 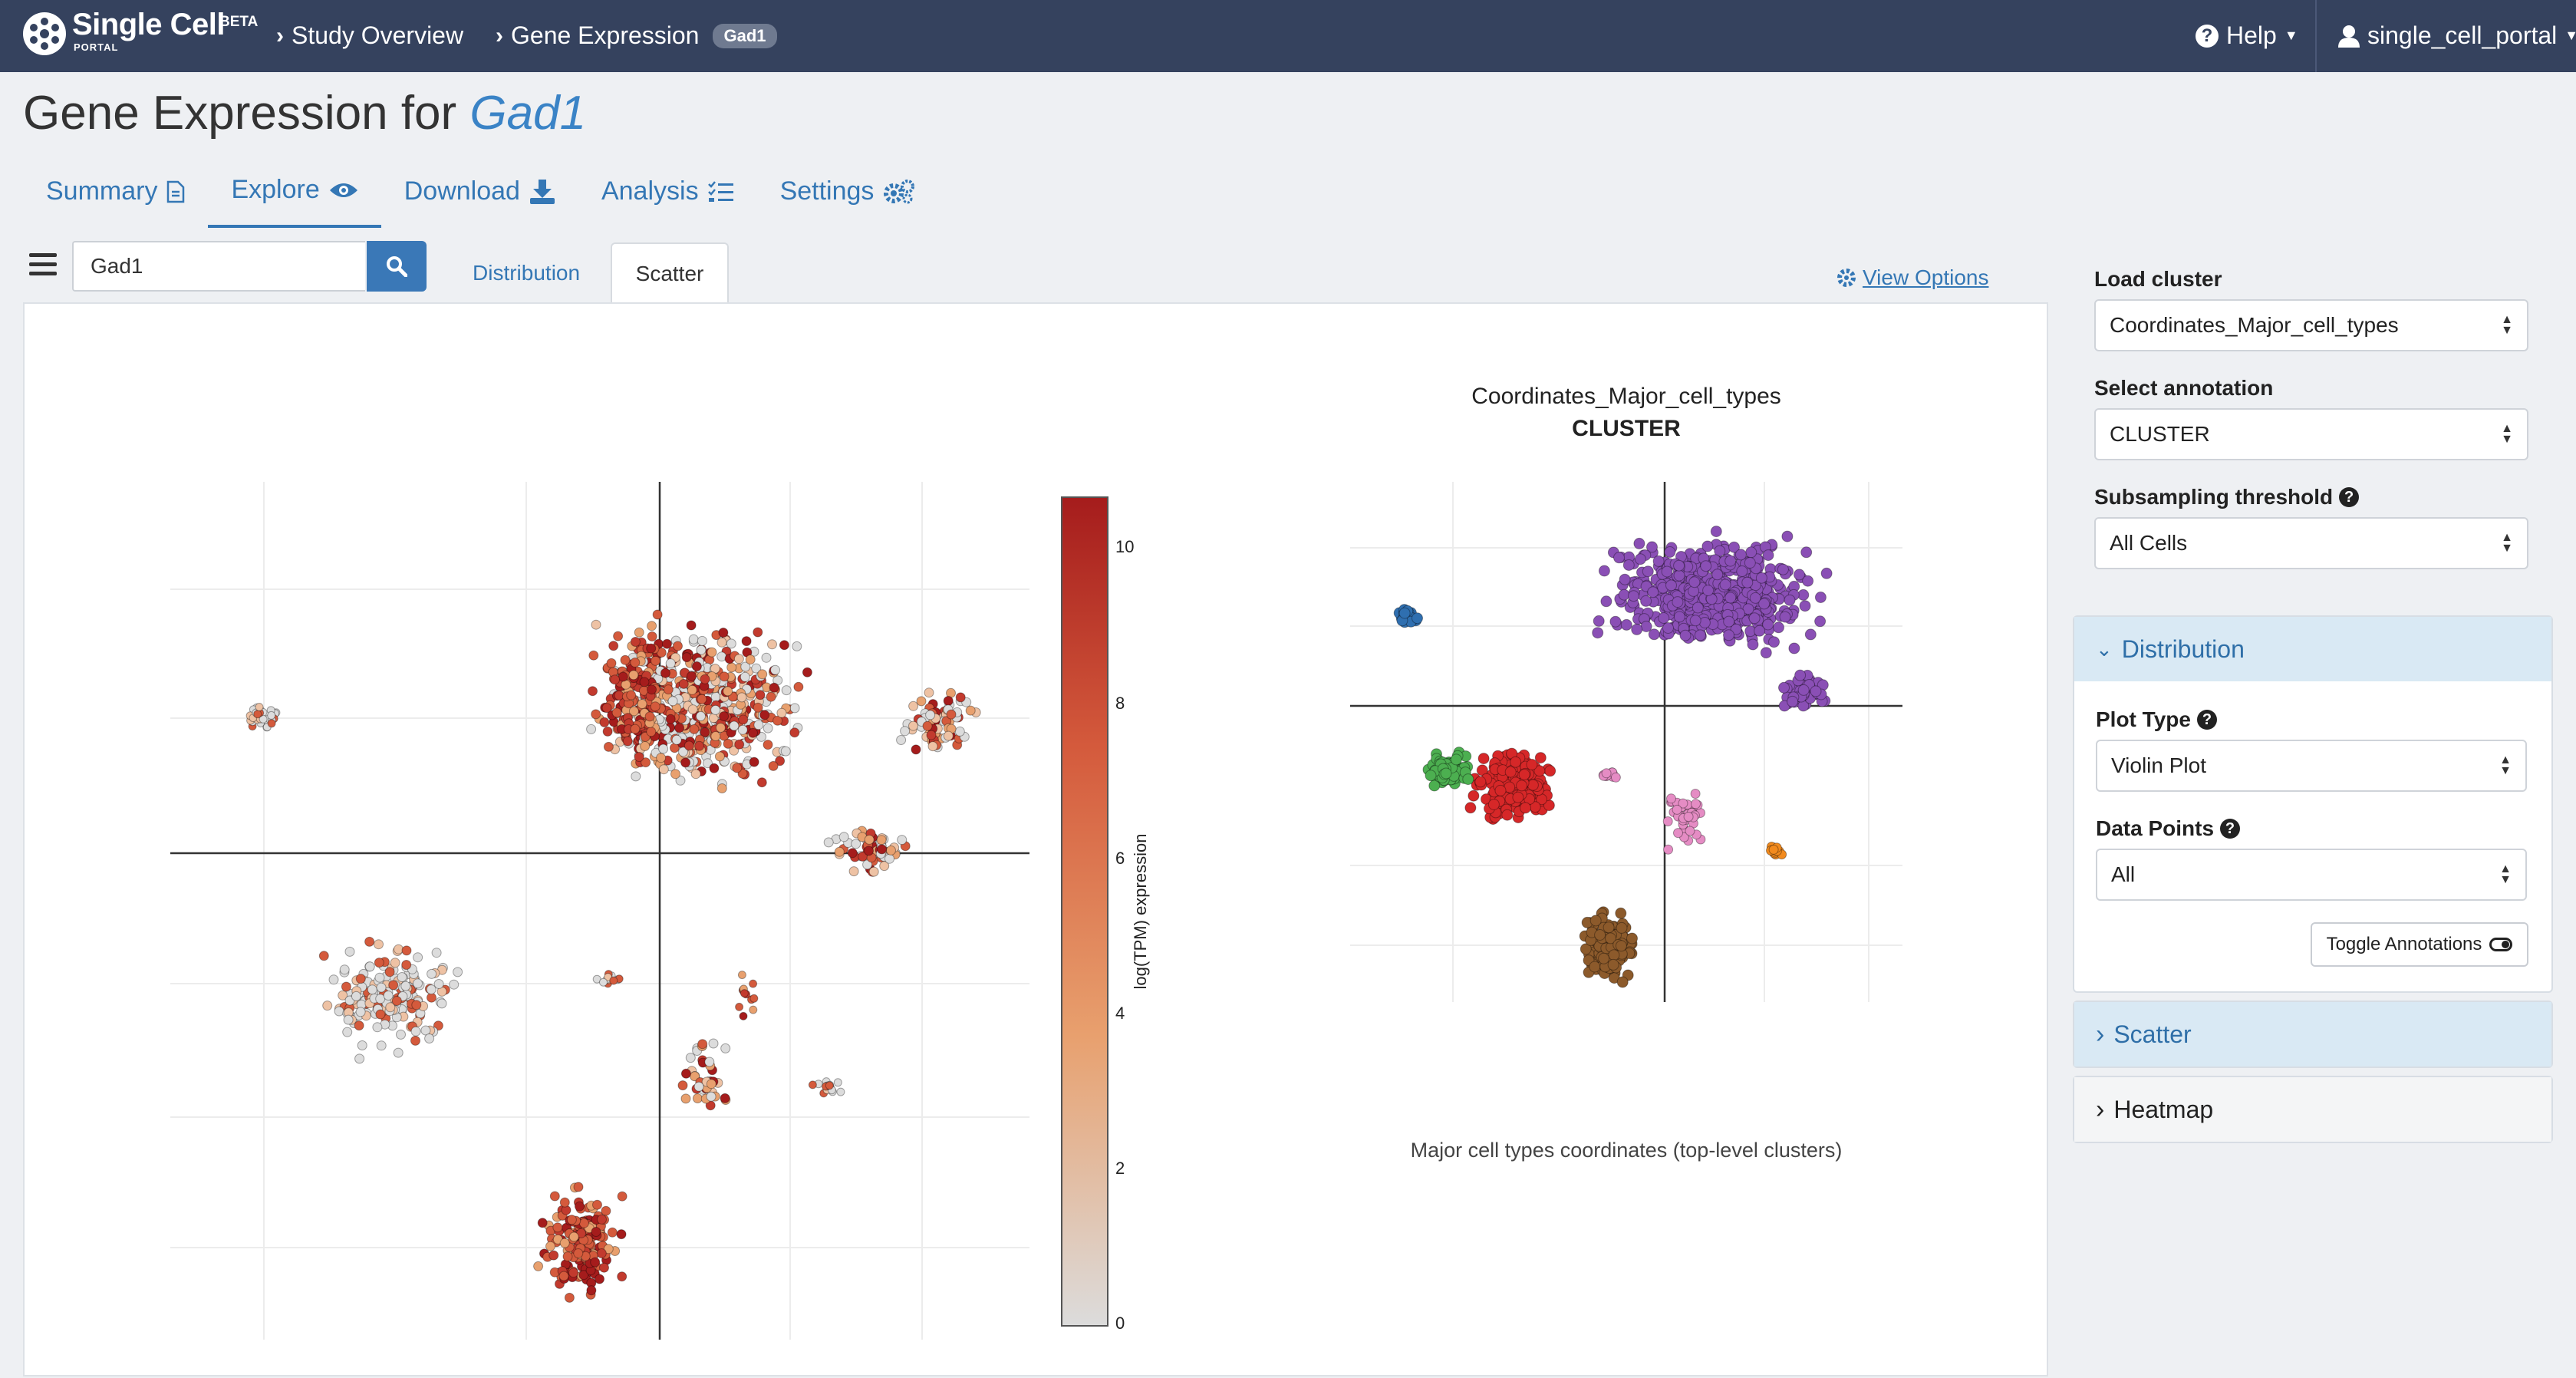 What do you see at coordinates (667, 198) in the screenshot?
I see `tab-analysis: Analysis` at bounding box center [667, 198].